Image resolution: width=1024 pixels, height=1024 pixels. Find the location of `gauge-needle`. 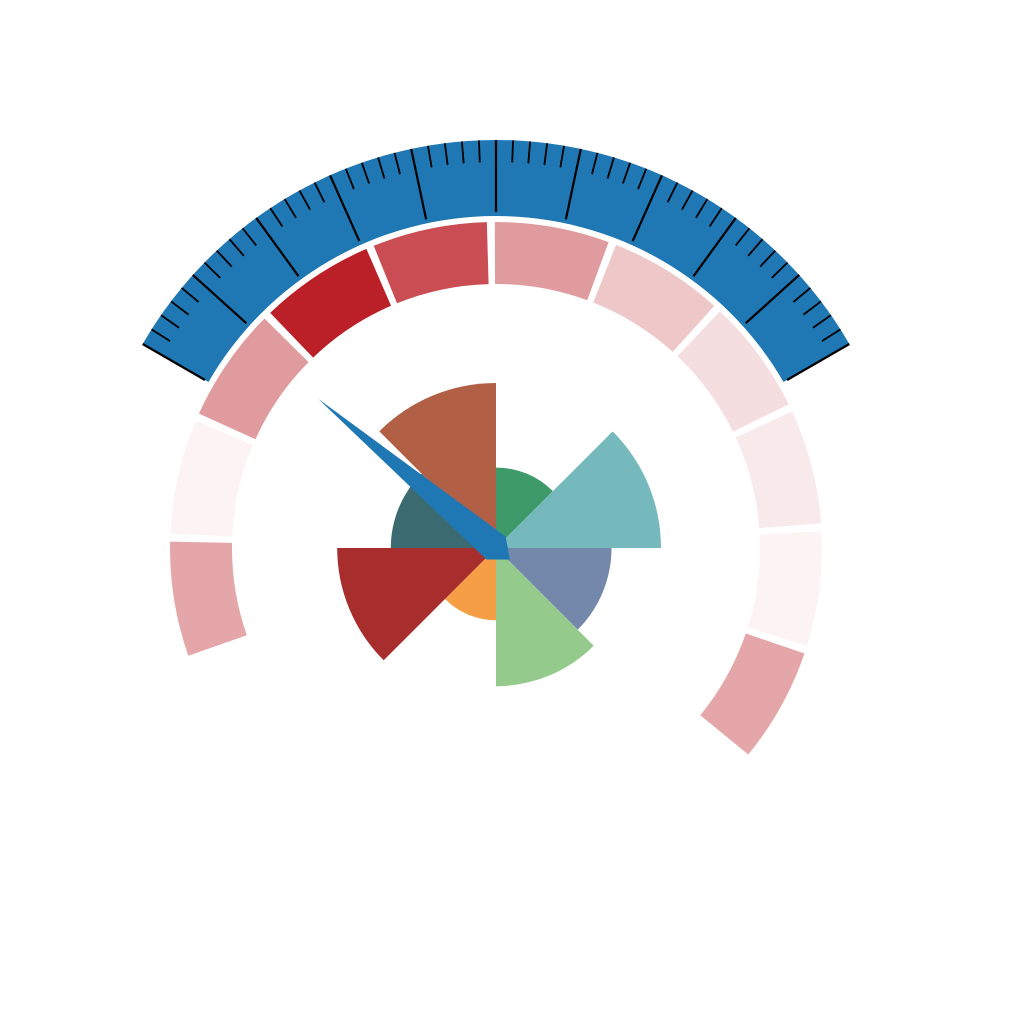

gauge-needle is located at coordinates (414, 479).